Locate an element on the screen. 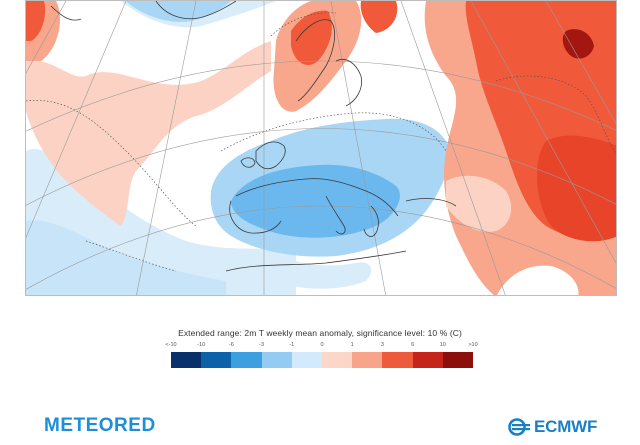 This screenshot has height=445, width=640. colorbar is located at coordinates (322, 360).